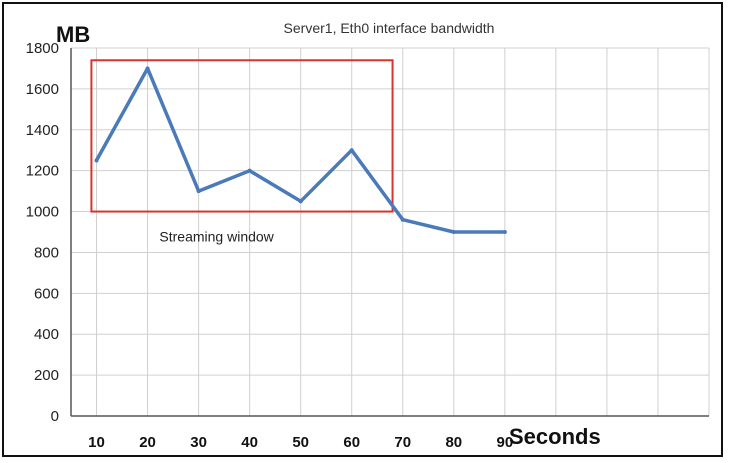 This screenshot has width=729, height=463. Describe the element at coordinates (216, 237) in the screenshot. I see `streaming-window-label: Streaming window` at that location.